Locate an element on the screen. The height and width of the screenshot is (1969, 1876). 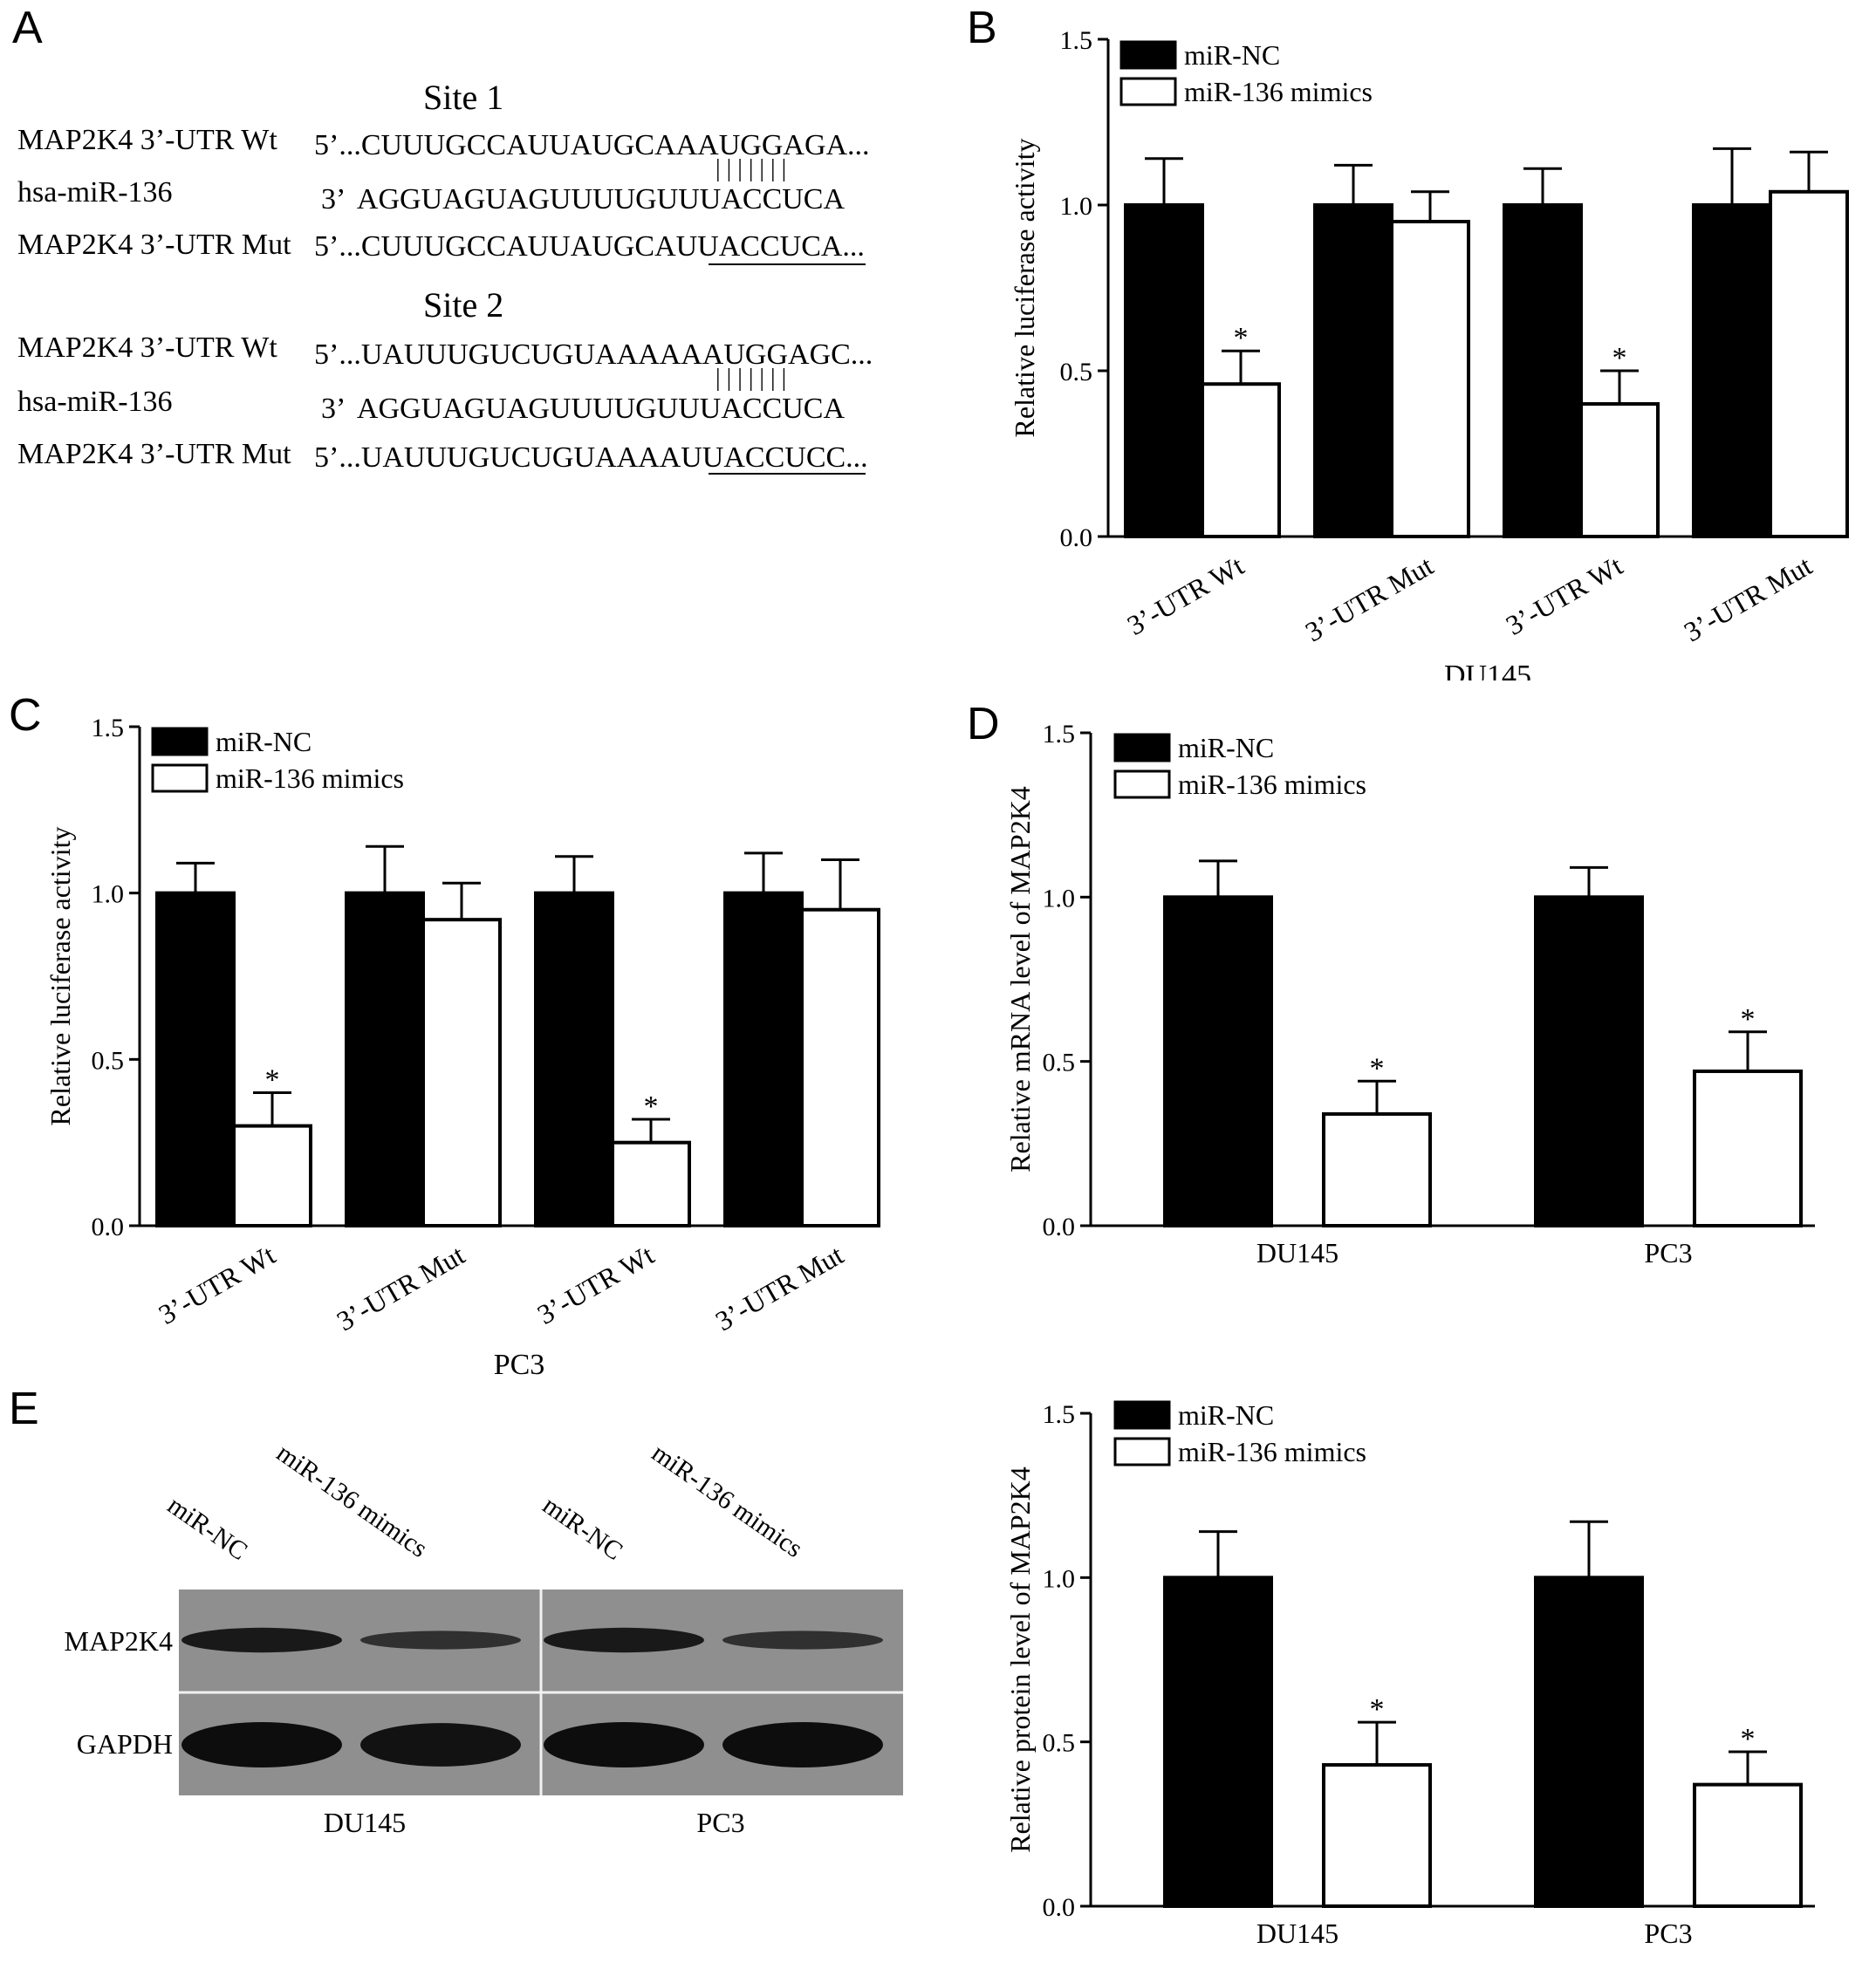
chart-b-x-tick-label: 3’-UTR Wt is located at coordinates (1185, 595).